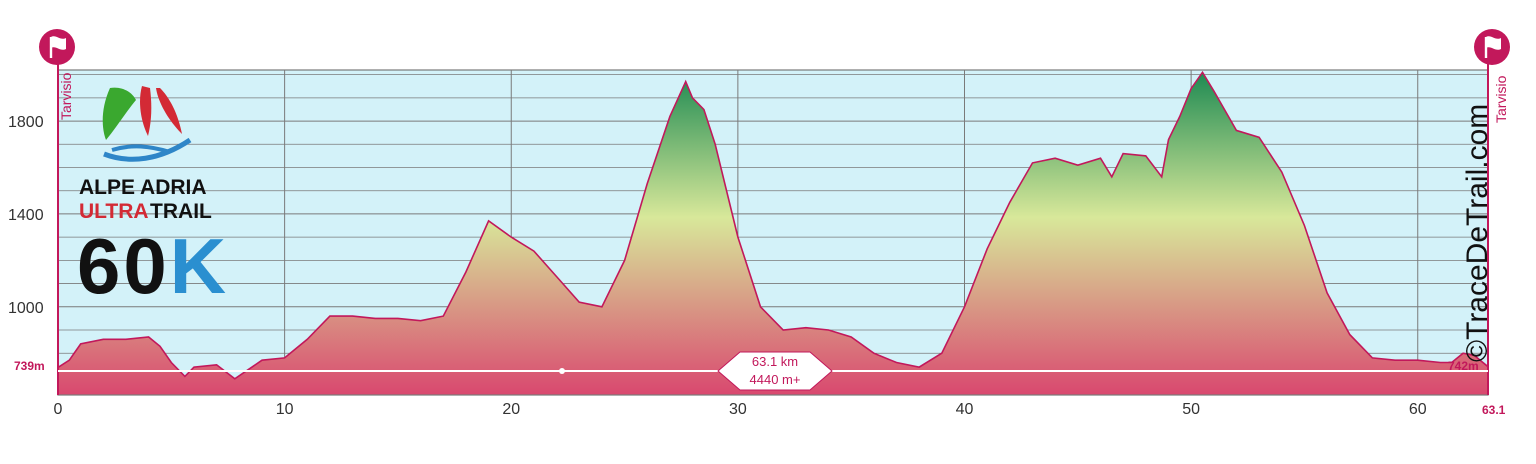  I want to click on x-tick-label: 20, so click(511, 409).